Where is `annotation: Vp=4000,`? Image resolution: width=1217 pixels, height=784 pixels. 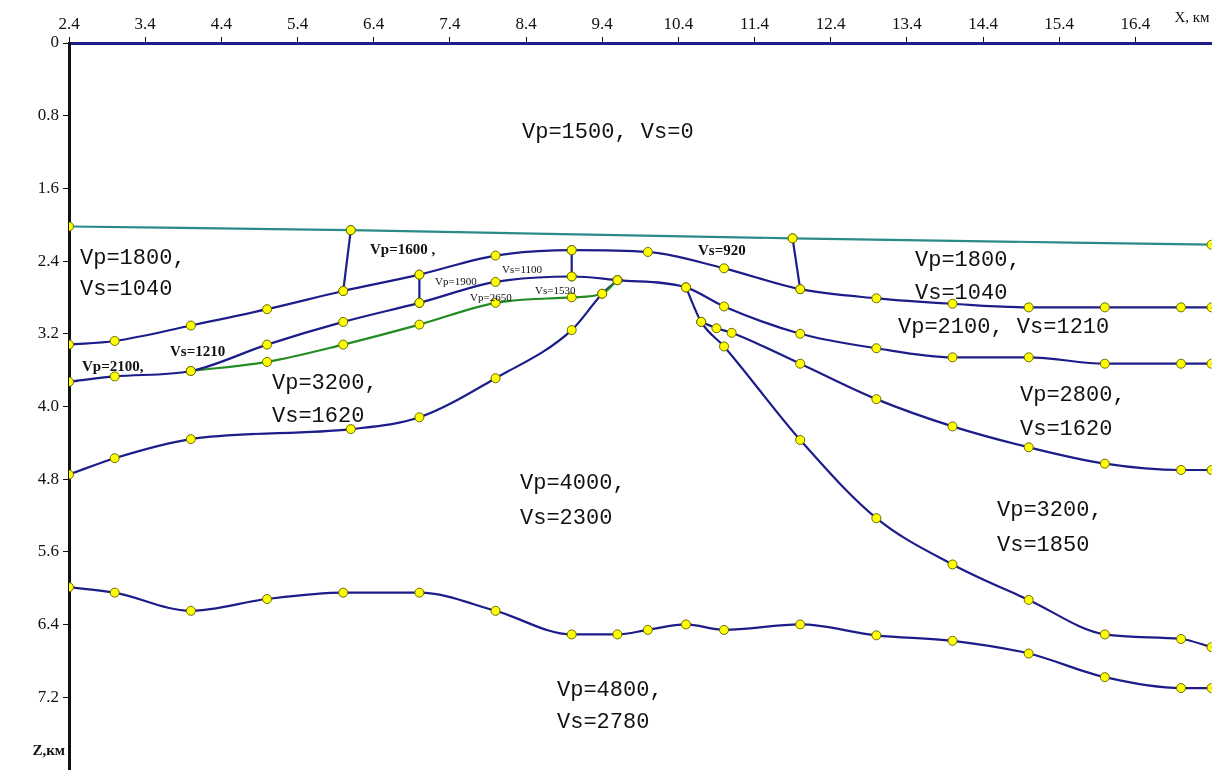 annotation: Vp=4000, is located at coordinates (573, 483).